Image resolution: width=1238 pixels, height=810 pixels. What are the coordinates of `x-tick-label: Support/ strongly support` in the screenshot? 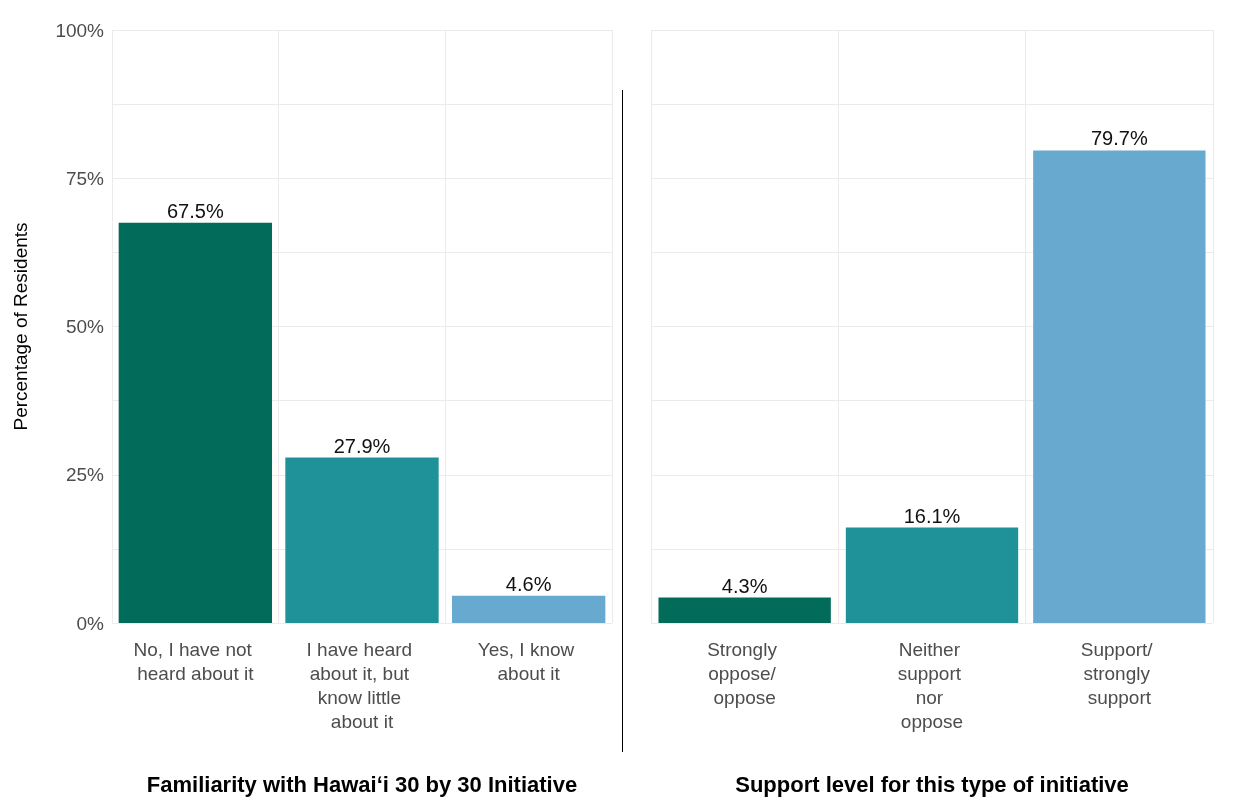 It's located at (1119, 673).